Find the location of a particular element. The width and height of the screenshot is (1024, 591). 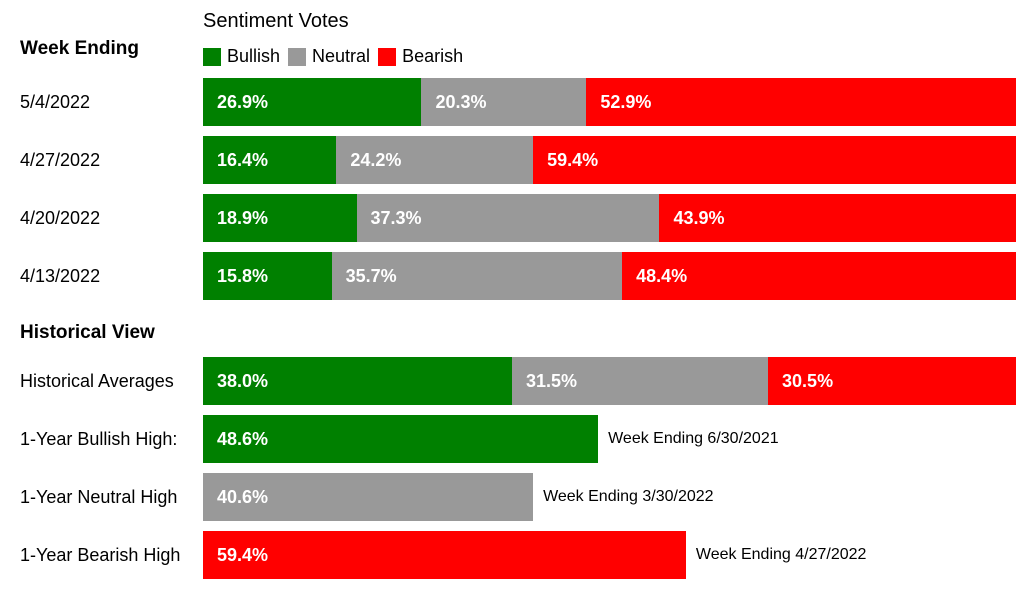

high-bar-bullish: 48.6% is located at coordinates (401, 439).